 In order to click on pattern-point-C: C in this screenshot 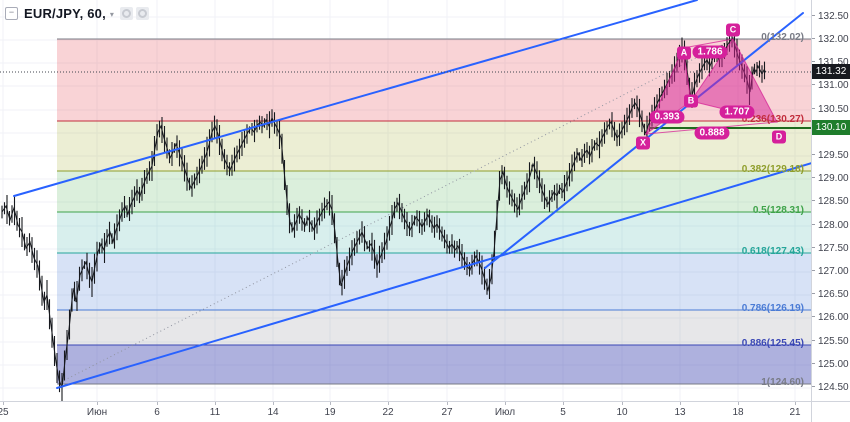, I will do `click(733, 30)`.